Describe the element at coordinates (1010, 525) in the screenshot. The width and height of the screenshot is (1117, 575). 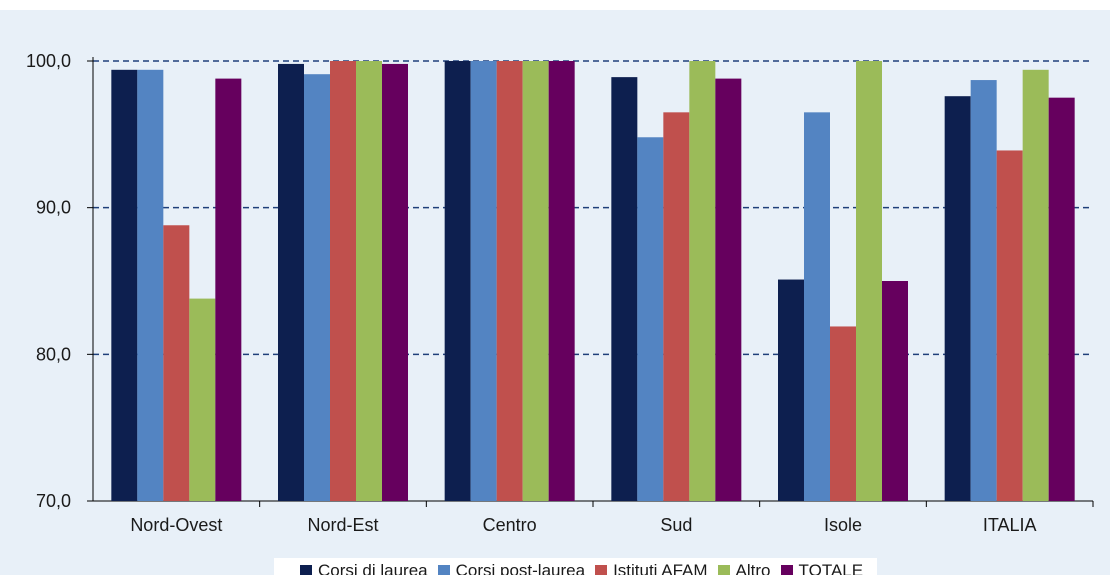
I see `x-tick-label: ITALIA` at that location.